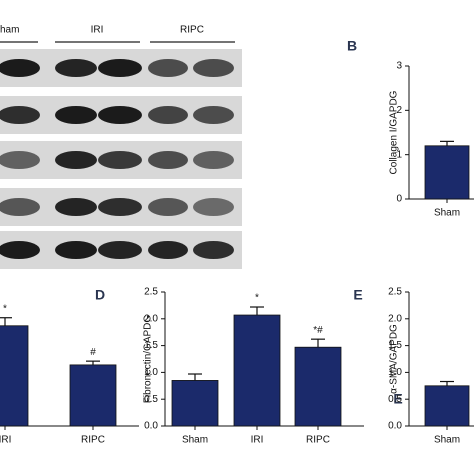 This screenshot has height=474, width=474. I want to click on y-axis-label: Collagen I/GAPDG, so click(394, 132).